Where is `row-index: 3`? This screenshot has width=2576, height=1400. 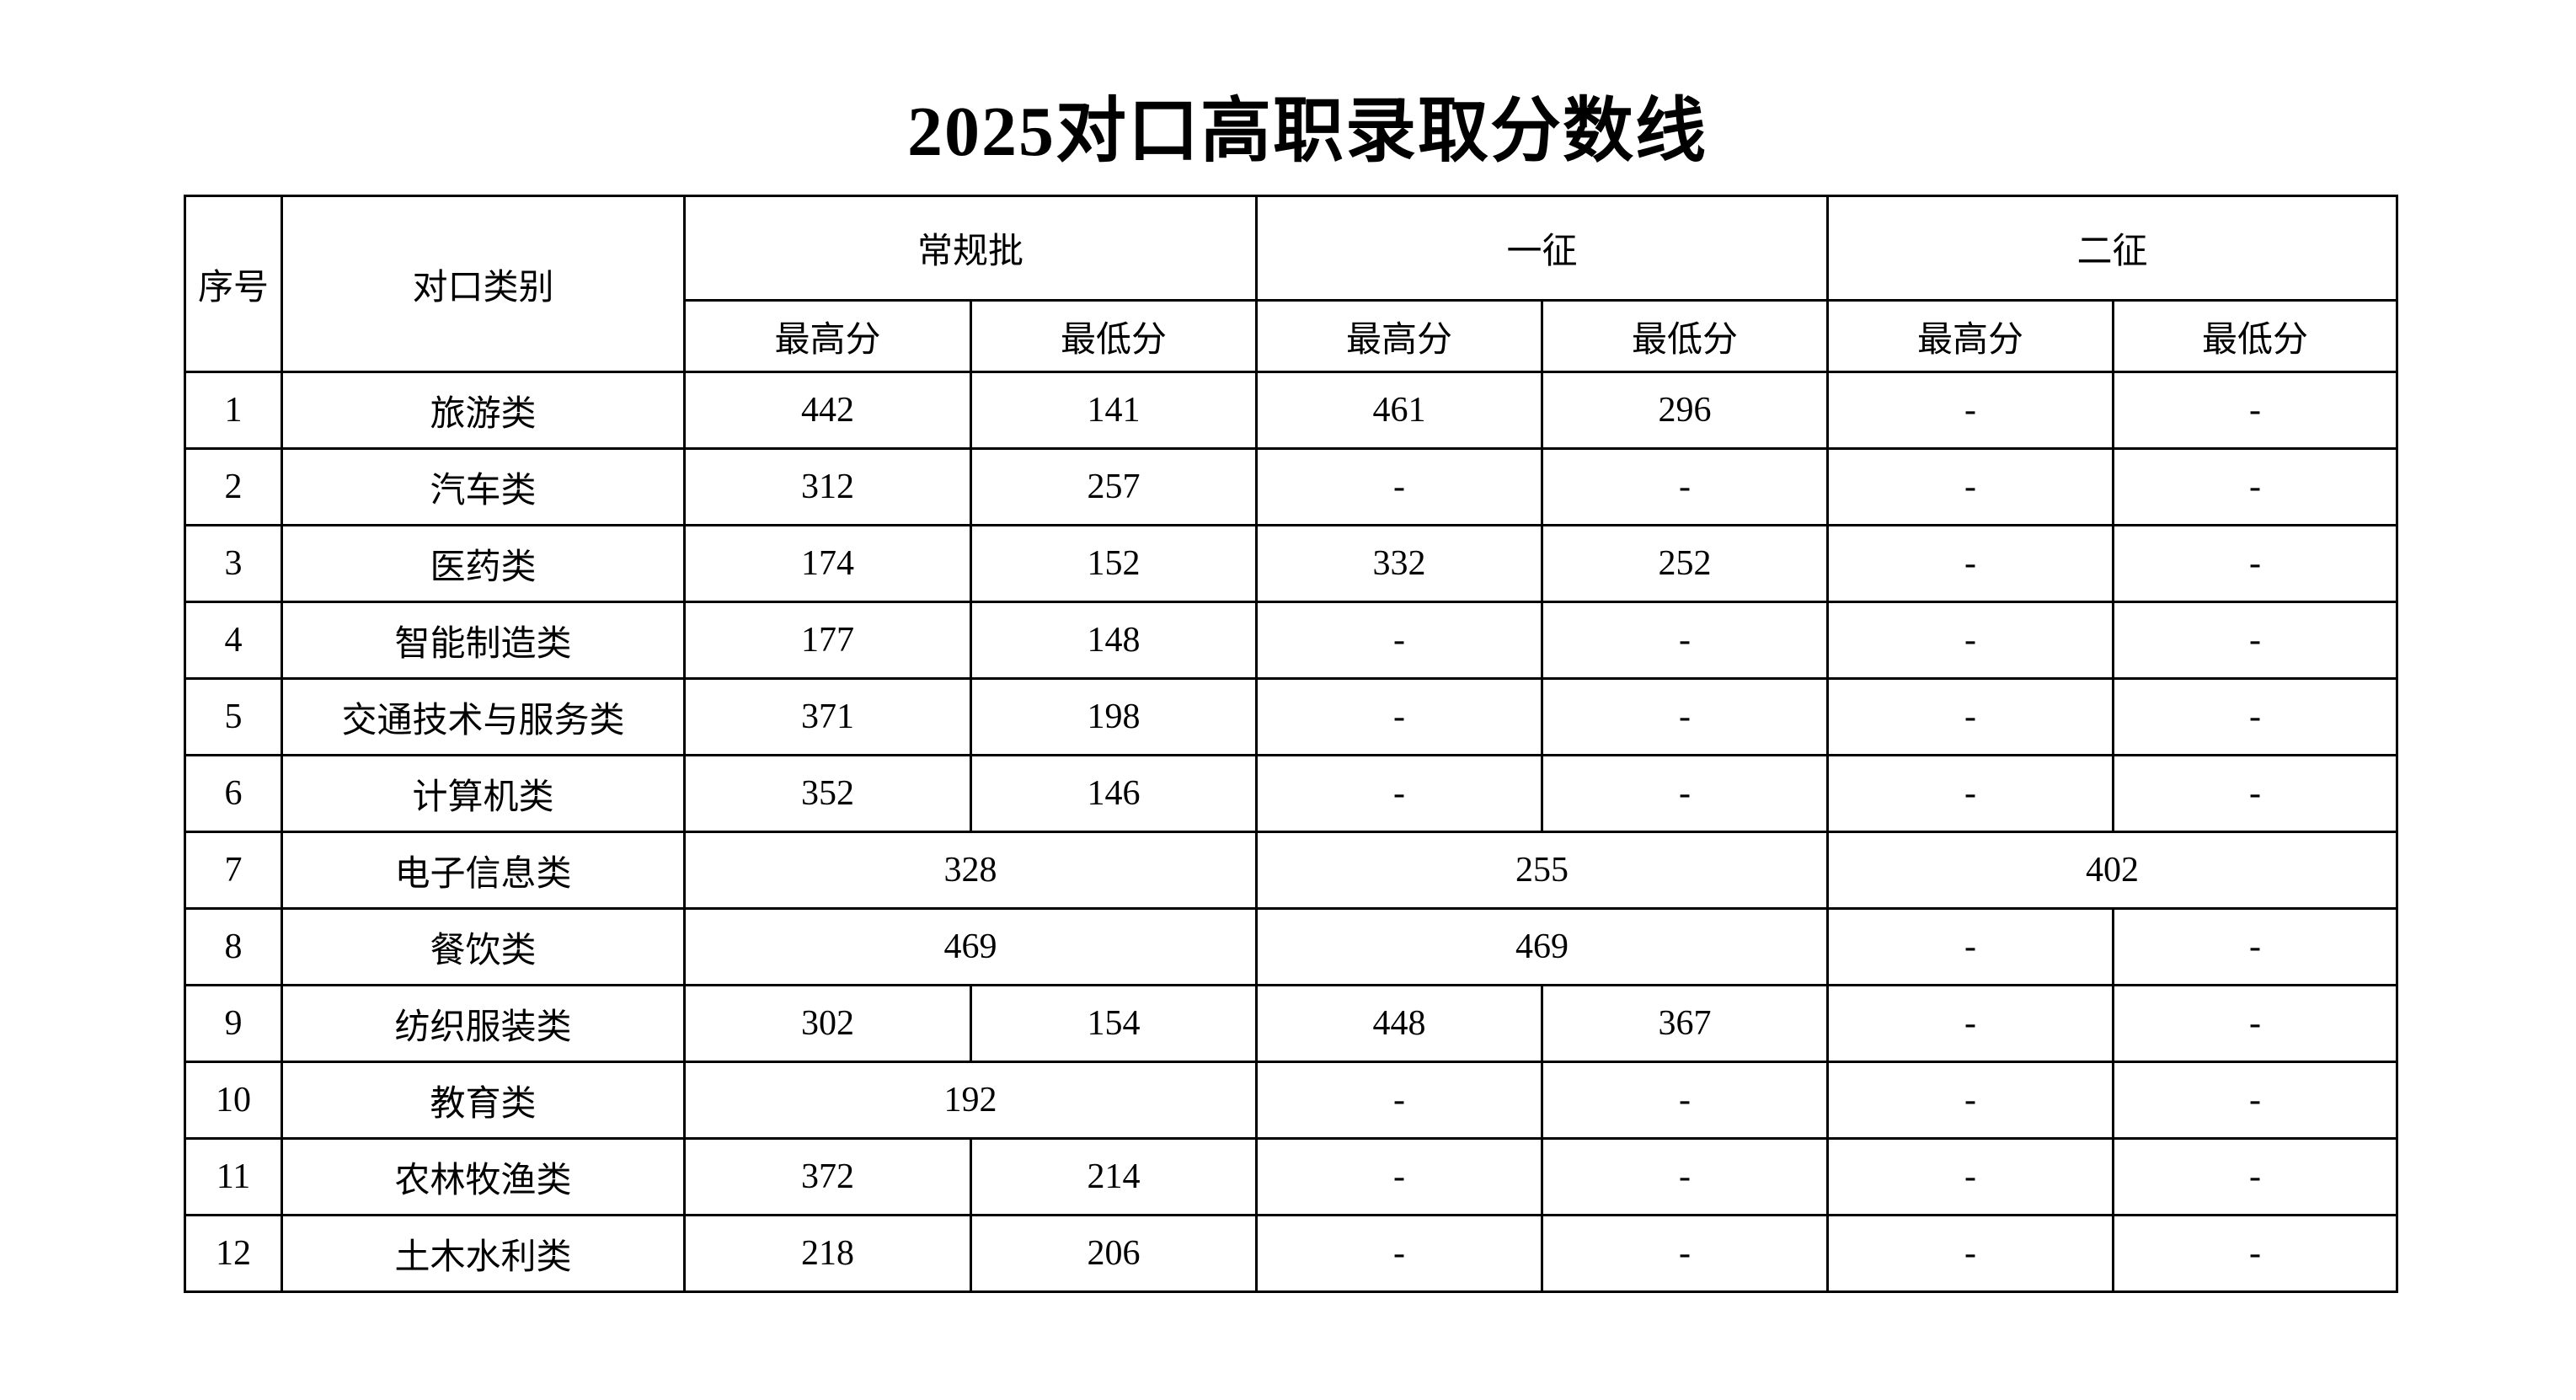
row-index: 3 is located at coordinates (233, 563).